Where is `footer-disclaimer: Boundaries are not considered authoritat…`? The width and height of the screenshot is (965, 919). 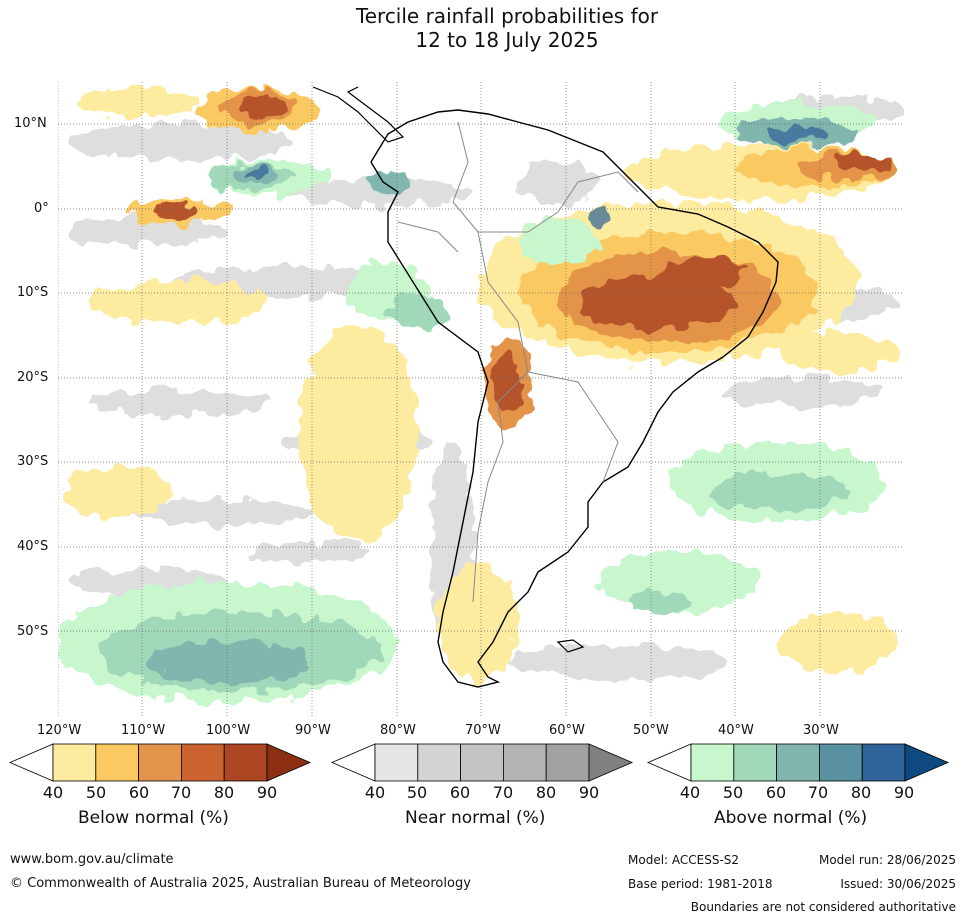 footer-disclaimer: Boundaries are not considered authoritat… is located at coordinates (823, 907).